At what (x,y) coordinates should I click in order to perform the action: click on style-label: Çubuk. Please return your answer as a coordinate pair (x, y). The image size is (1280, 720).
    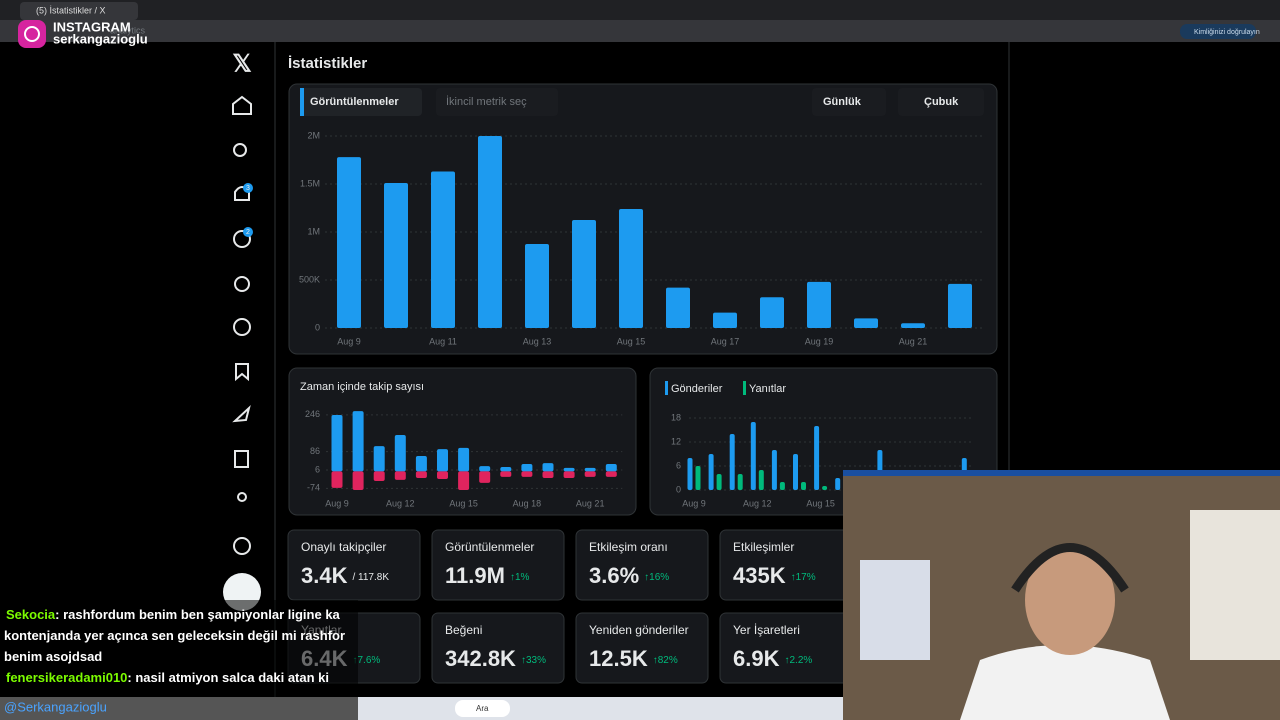
    Looking at the image, I should click on (941, 102).